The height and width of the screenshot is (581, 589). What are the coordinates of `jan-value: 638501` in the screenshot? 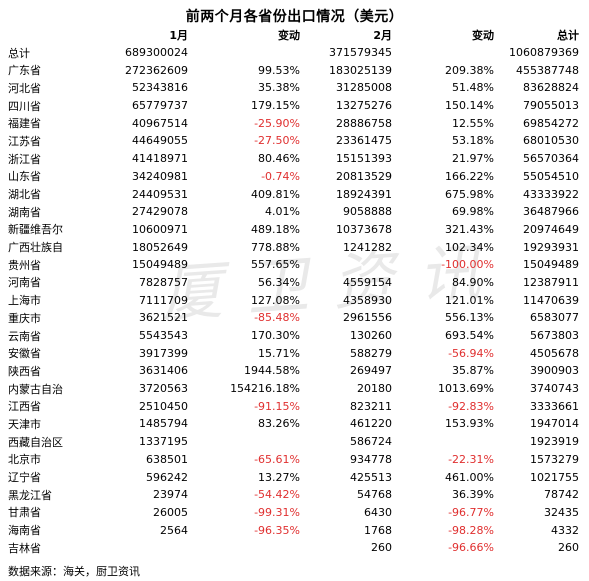 It's located at (167, 459).